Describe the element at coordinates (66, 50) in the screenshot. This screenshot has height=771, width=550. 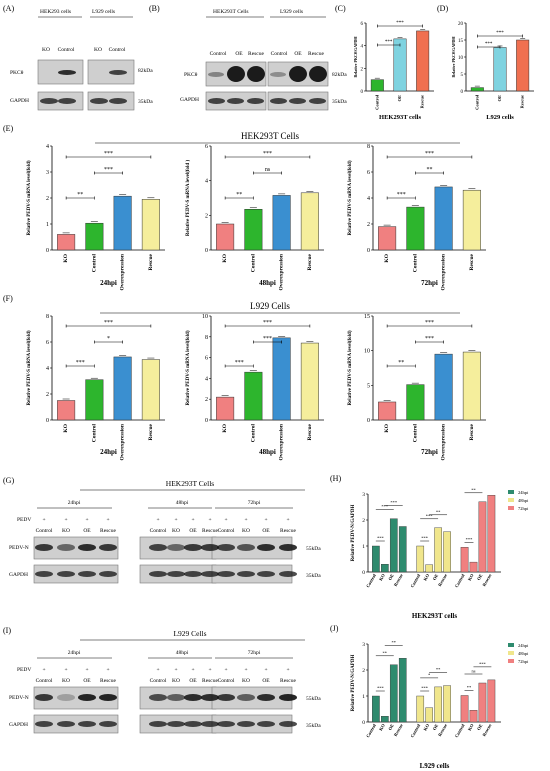
I see `lane-label: Control` at that location.